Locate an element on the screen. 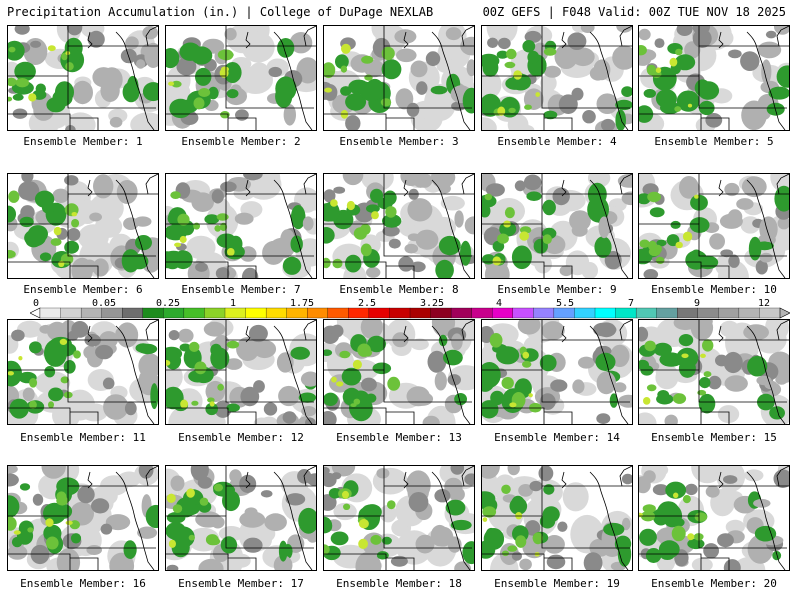 The height and width of the screenshot is (600, 800). ensemble-member-caption: Ensemble Member: 1 is located at coordinates (83, 141).